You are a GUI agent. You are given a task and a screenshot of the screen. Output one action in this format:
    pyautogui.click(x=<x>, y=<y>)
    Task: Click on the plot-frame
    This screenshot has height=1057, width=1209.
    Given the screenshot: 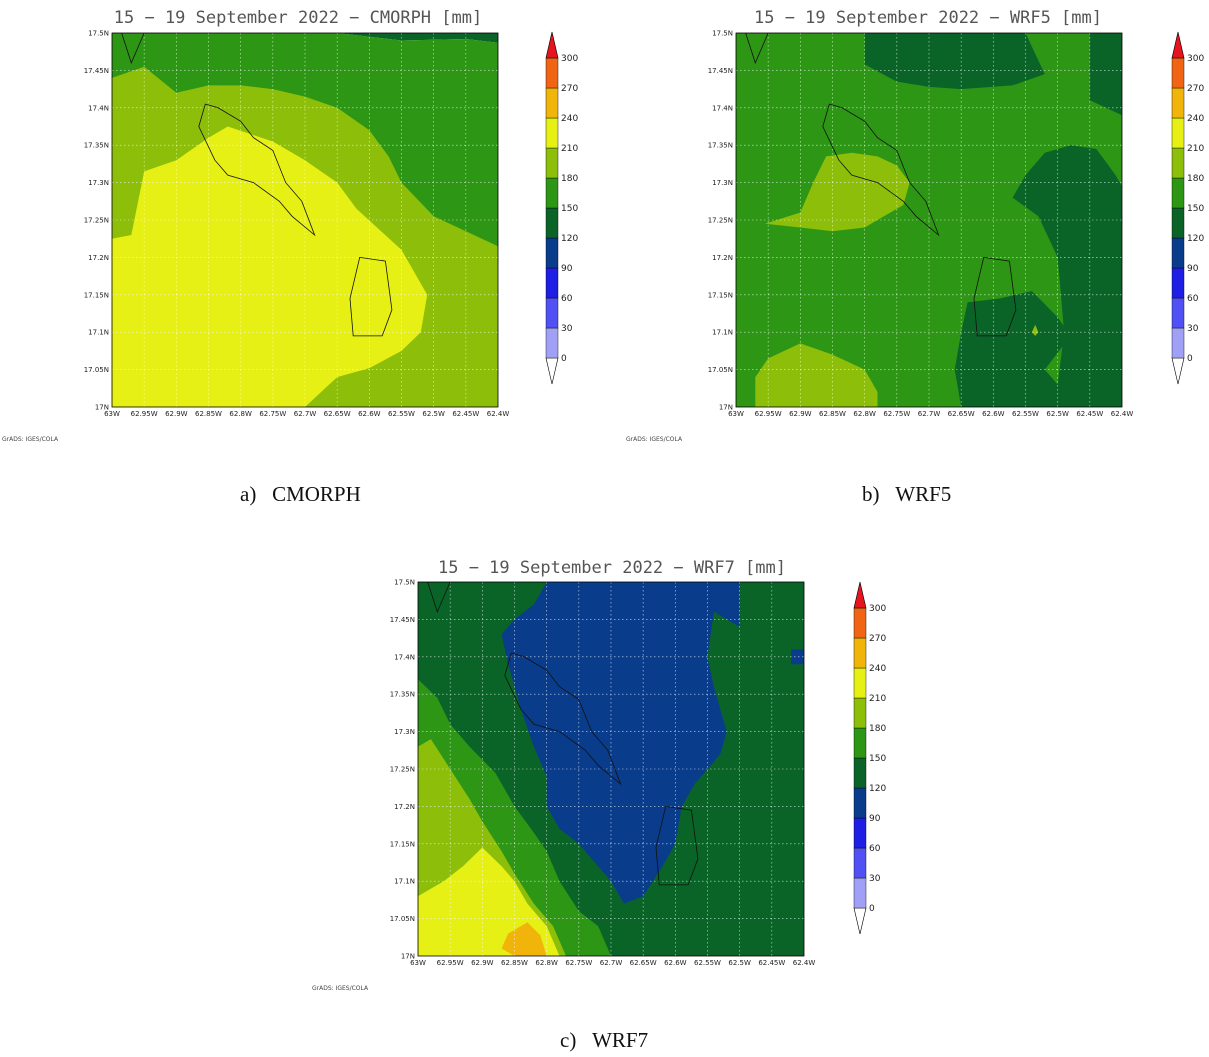 What is the action you would take?
    pyautogui.click(x=929, y=220)
    